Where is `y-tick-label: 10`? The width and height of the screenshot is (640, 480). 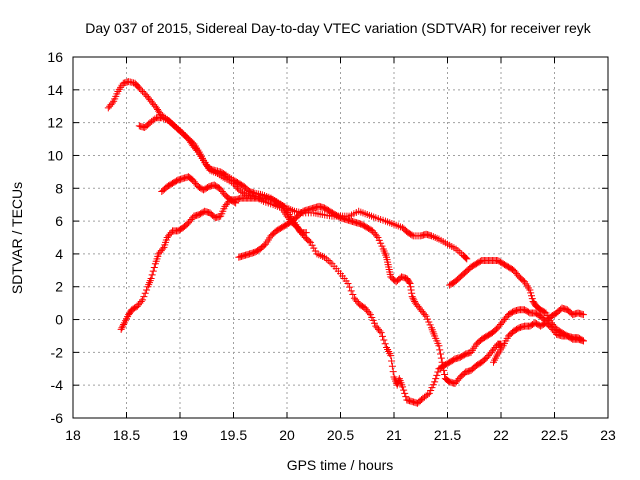 y-tick-label: 10 is located at coordinates (55, 155).